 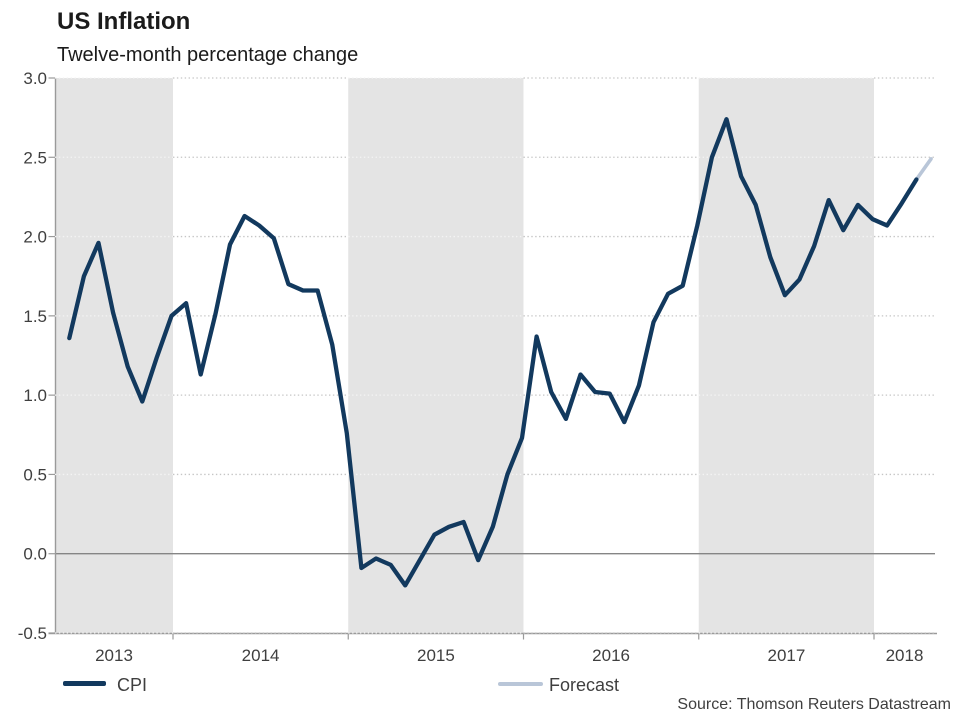 I want to click on y-tick-label: 0.5, so click(x=35, y=474).